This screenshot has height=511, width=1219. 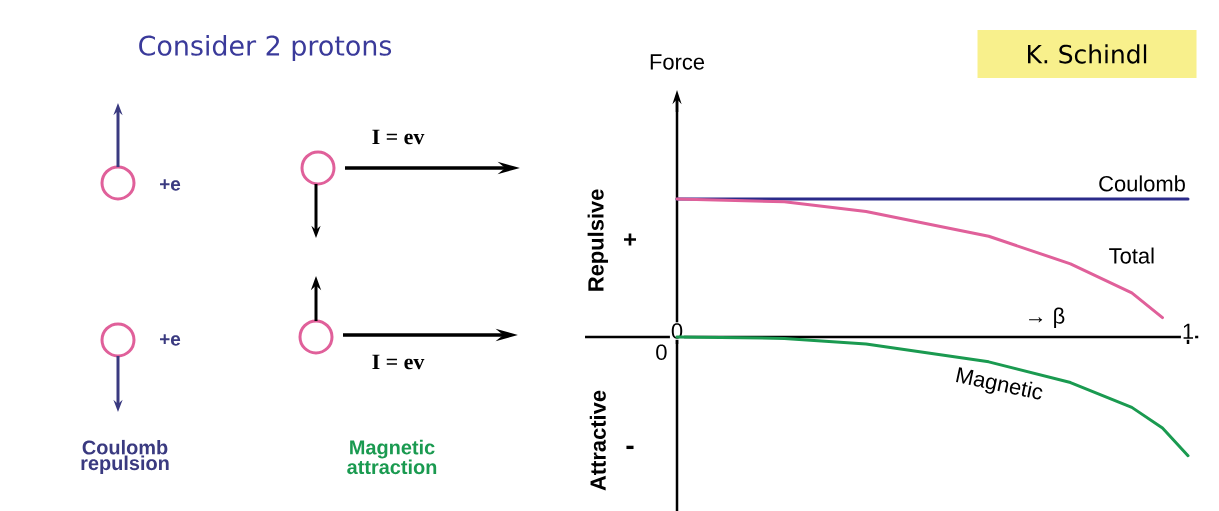 What do you see at coordinates (598, 240) in the screenshot?
I see `annotation: Repulsive` at bounding box center [598, 240].